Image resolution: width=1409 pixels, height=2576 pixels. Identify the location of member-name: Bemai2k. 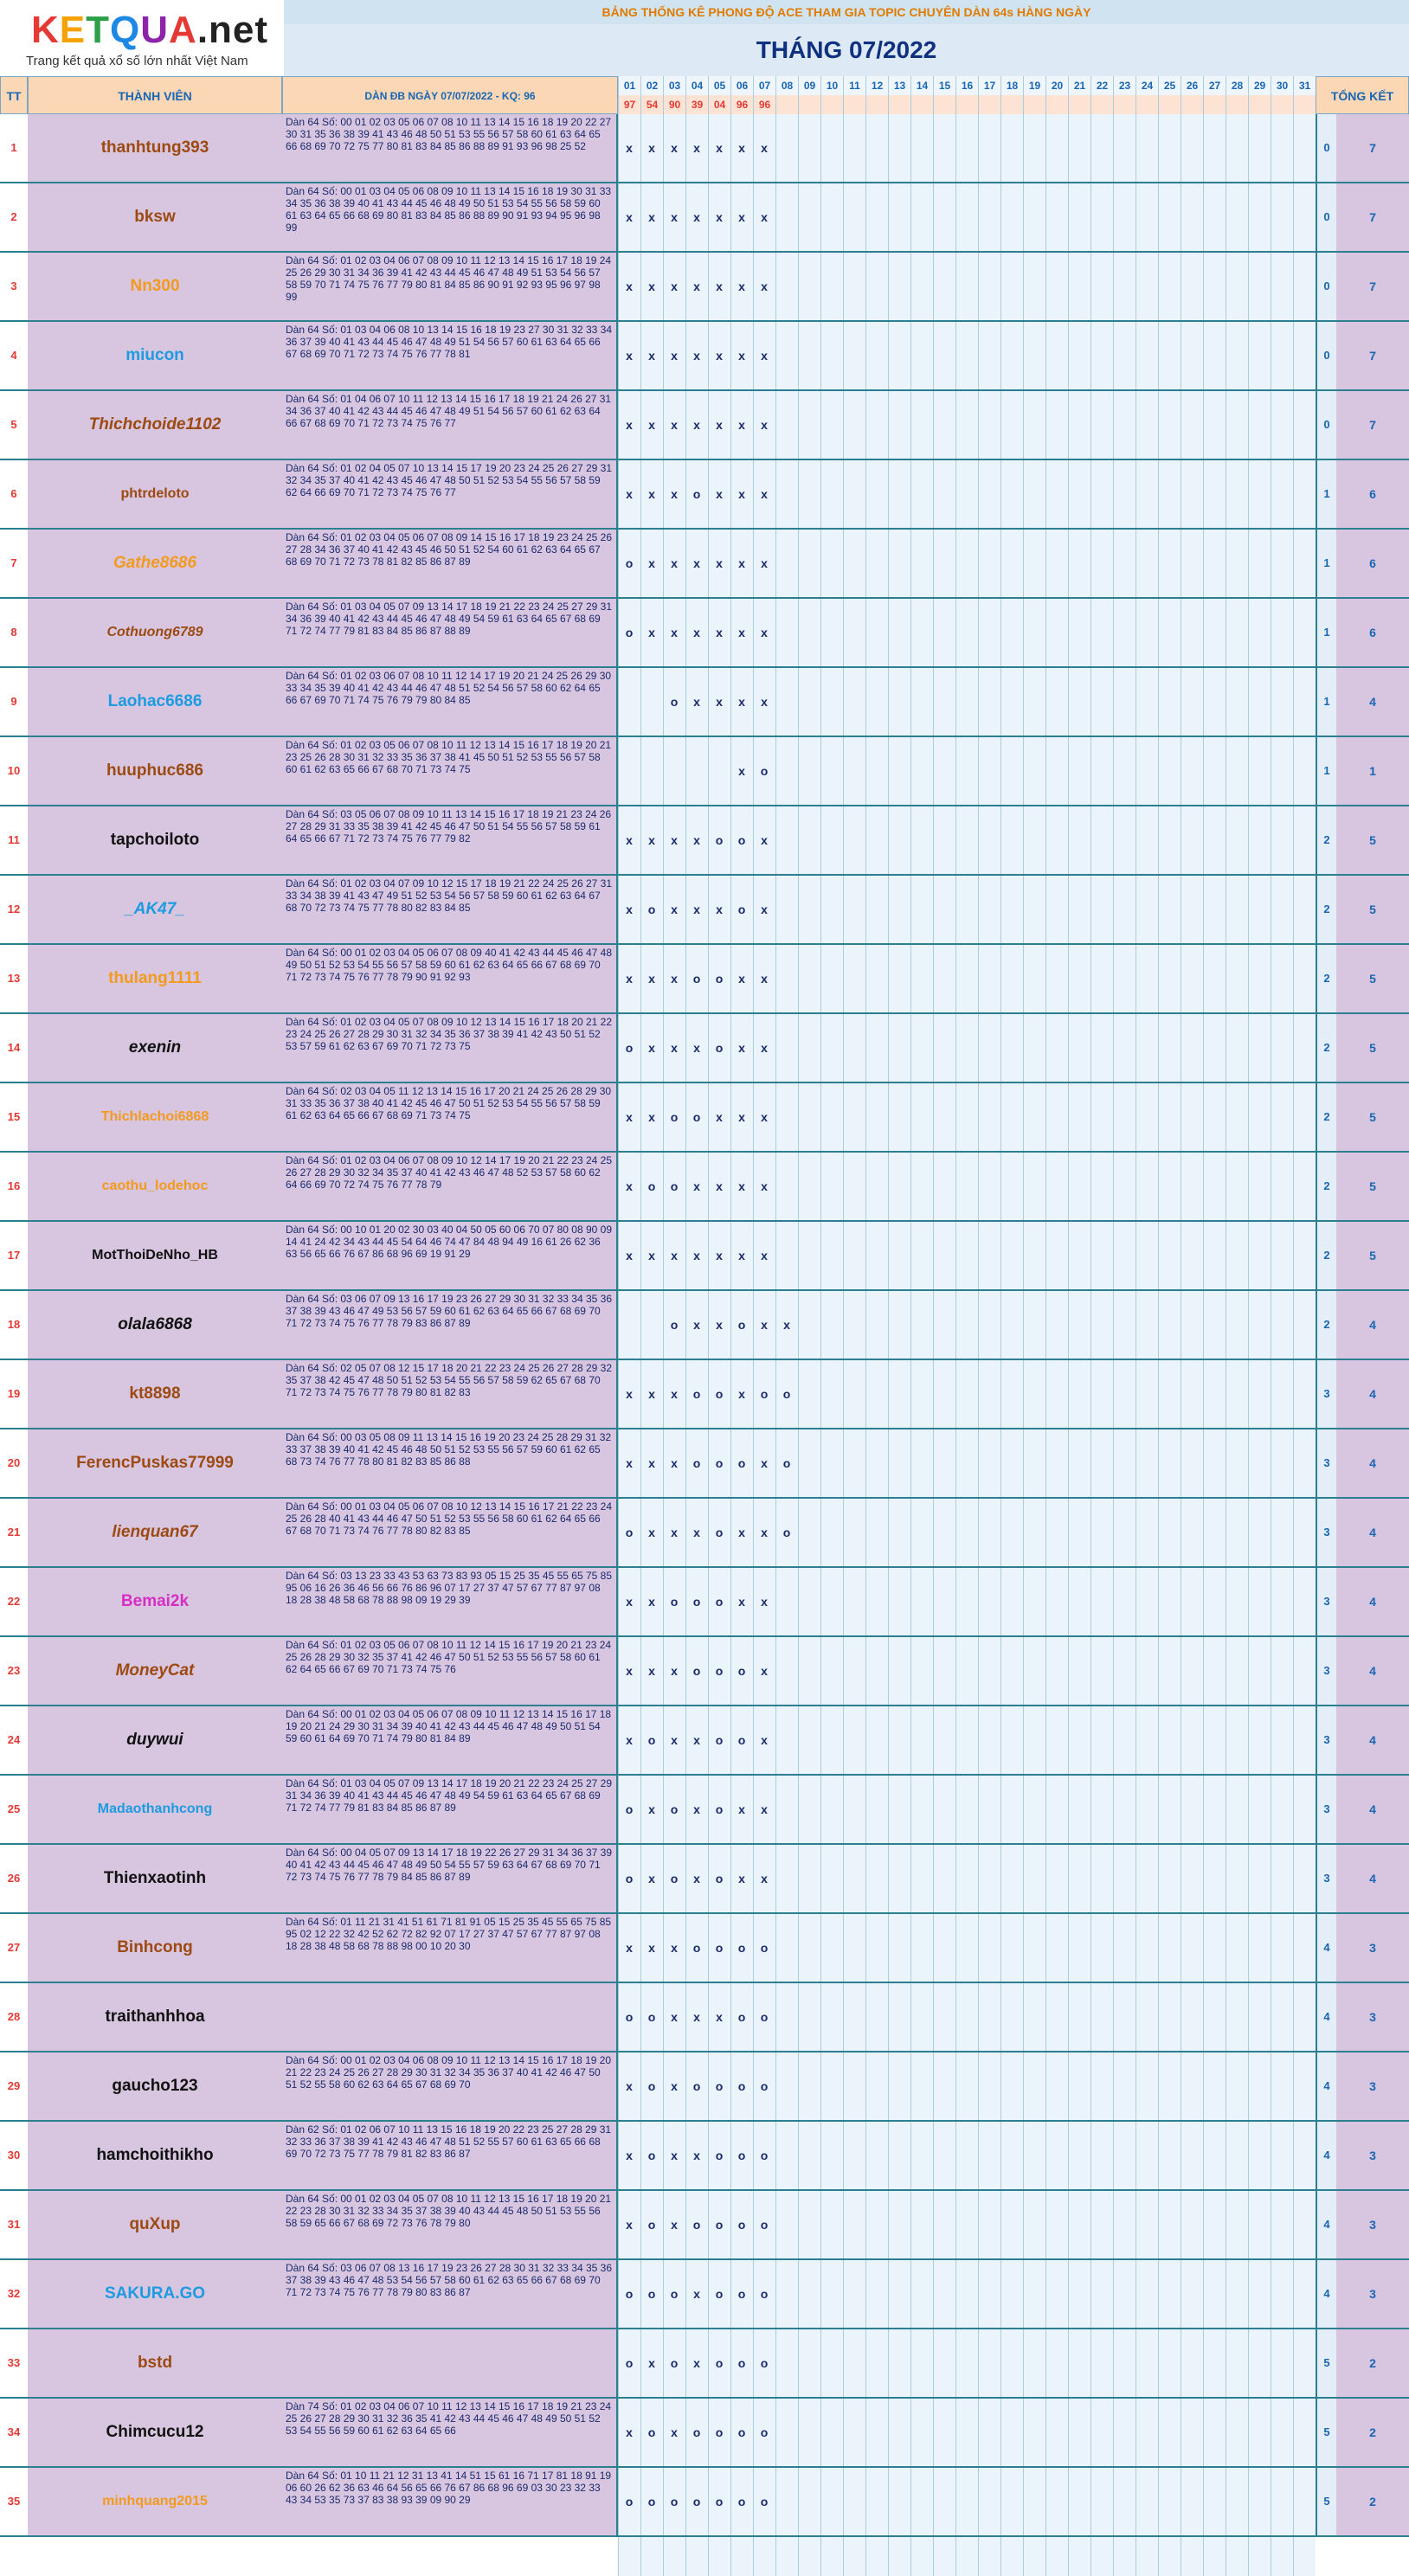
(155, 1602).